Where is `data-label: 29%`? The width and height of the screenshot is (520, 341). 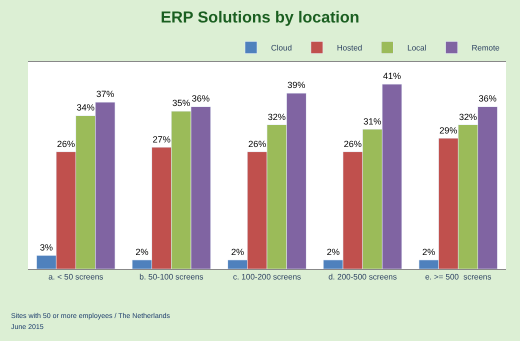
data-label: 29% is located at coordinates (448, 130).